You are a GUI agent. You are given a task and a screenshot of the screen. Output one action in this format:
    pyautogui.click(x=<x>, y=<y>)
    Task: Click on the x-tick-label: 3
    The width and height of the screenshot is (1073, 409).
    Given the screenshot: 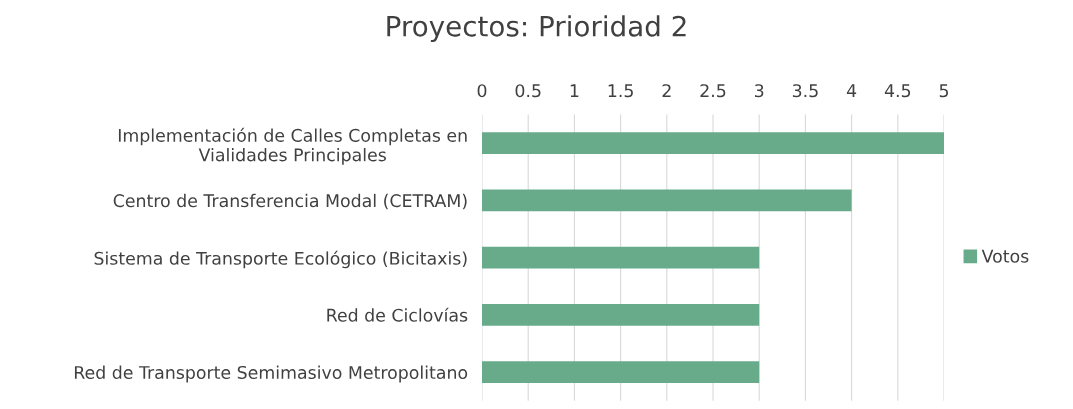 What is the action you would take?
    pyautogui.click(x=759, y=91)
    